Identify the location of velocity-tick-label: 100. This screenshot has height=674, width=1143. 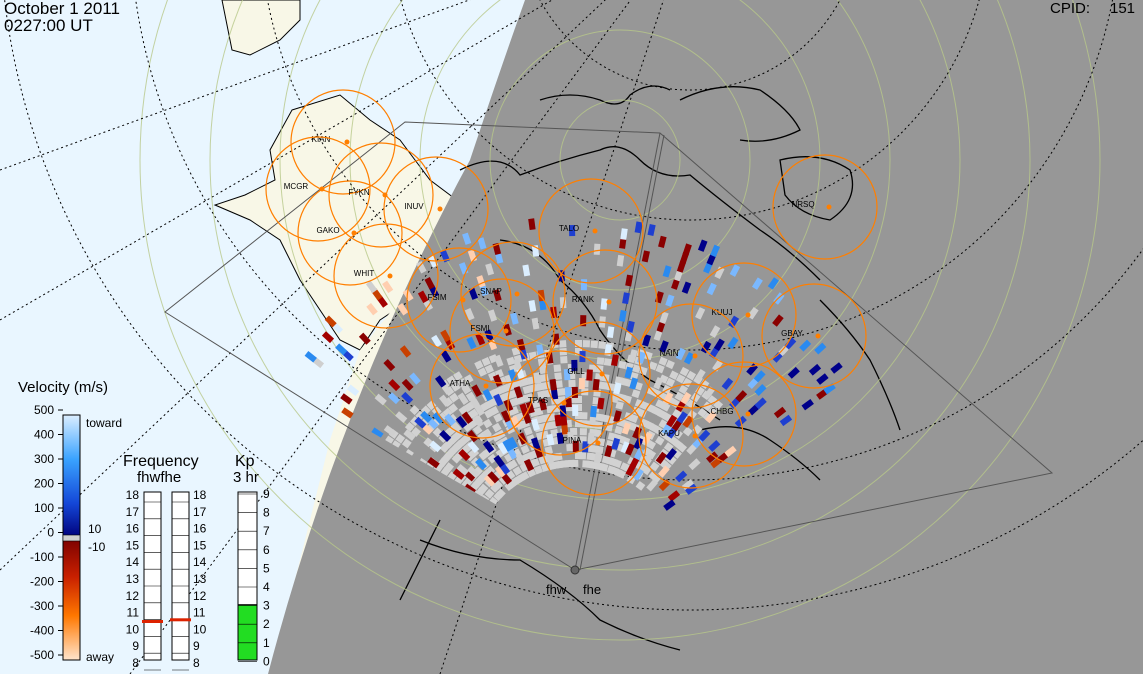
(44, 508).